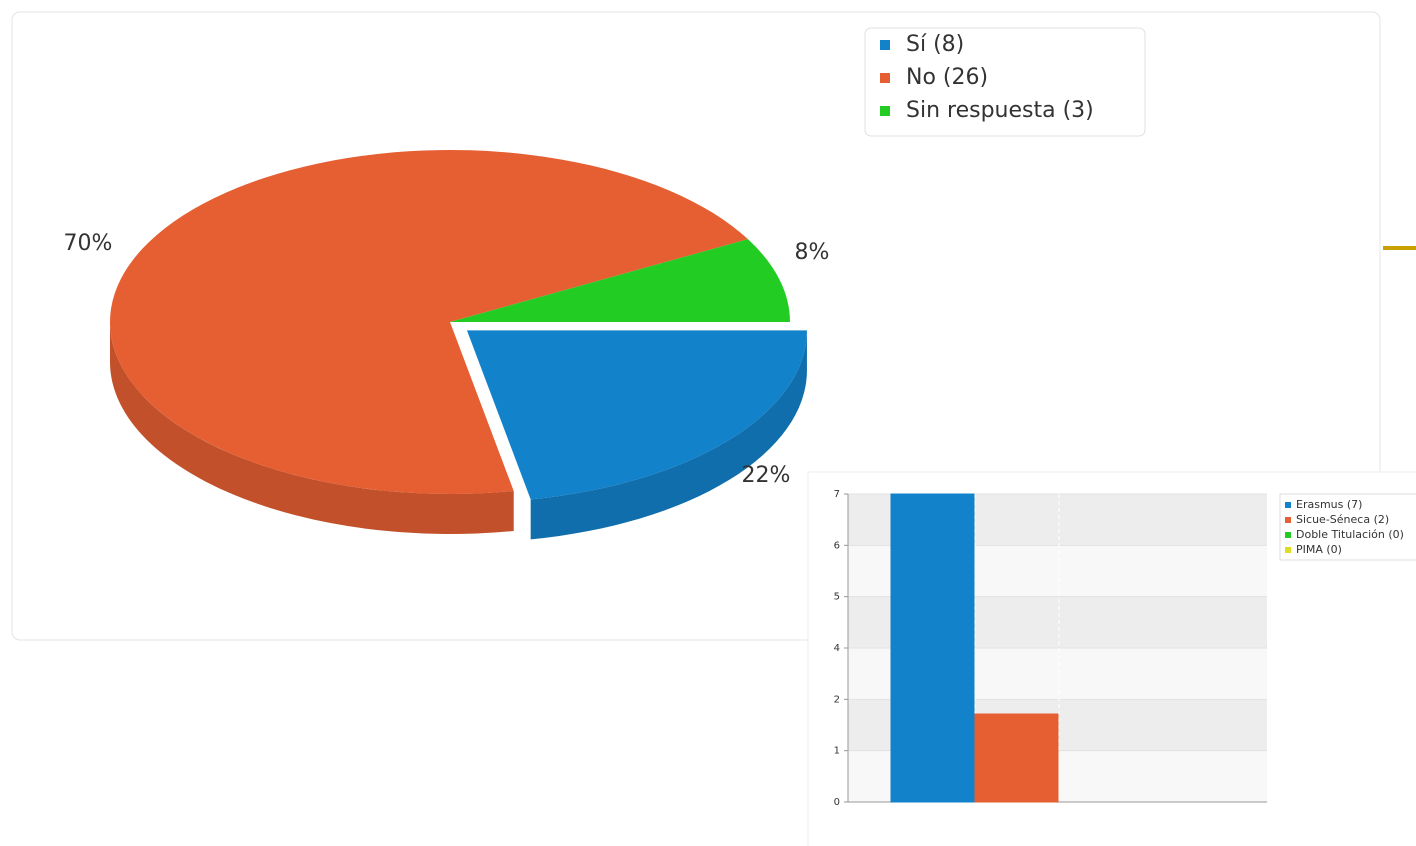  I want to click on y-tick-label: 6, so click(837, 545).